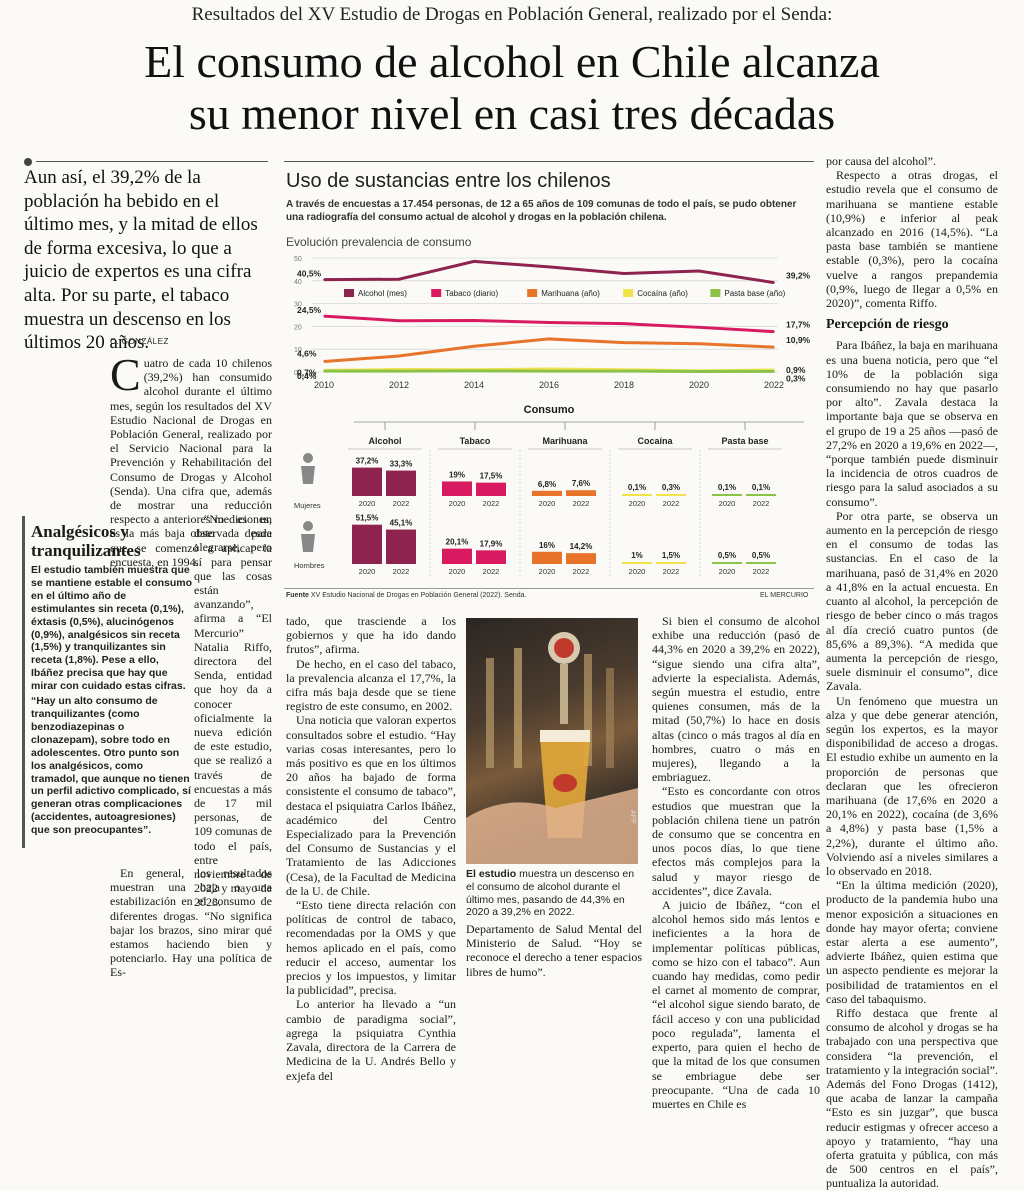 This screenshot has width=1024, height=1191. Describe the element at coordinates (796, 378) in the screenshot. I see `series-end-label: 0,3%` at that location.